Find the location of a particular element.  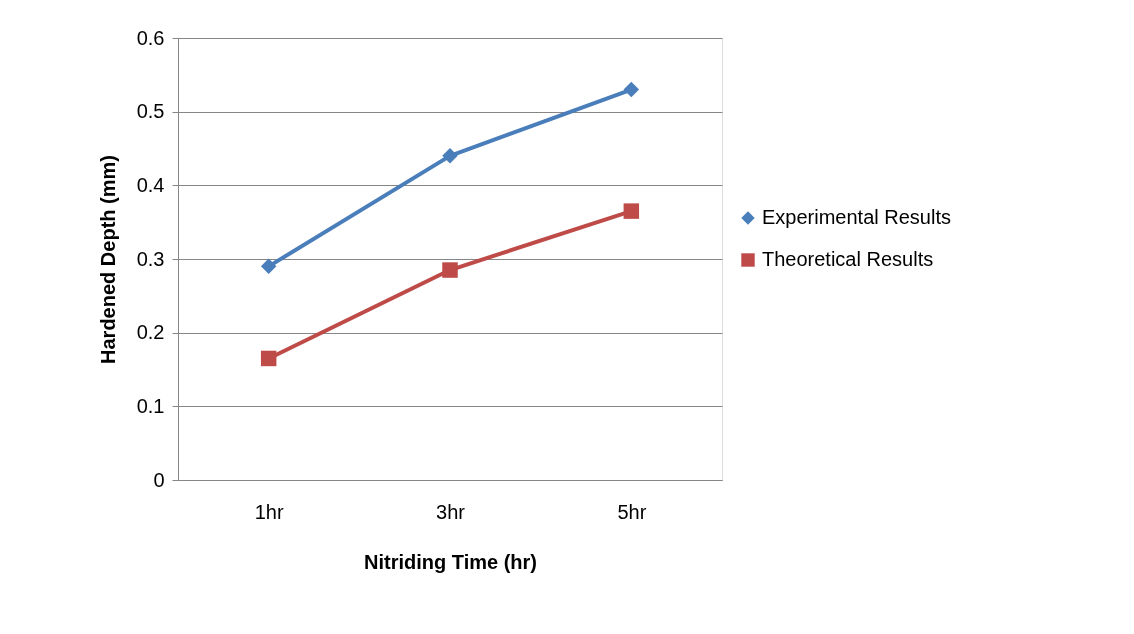

y-tick-label: 0.6 is located at coordinates (150, 37).